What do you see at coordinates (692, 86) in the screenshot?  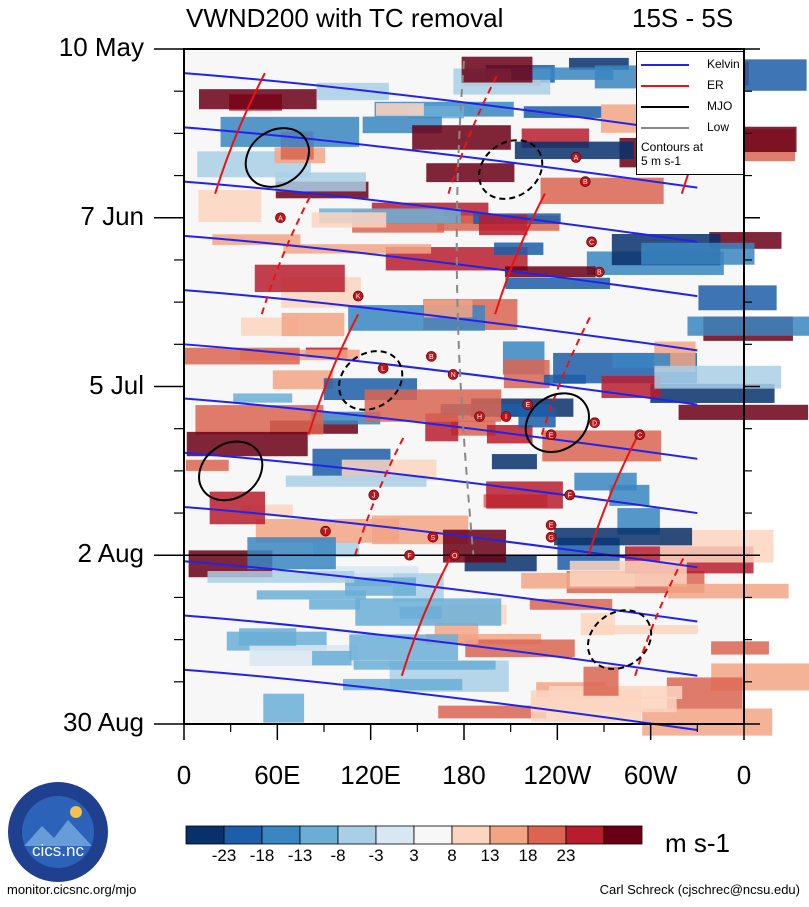 I see `legend-entry: ER` at bounding box center [692, 86].